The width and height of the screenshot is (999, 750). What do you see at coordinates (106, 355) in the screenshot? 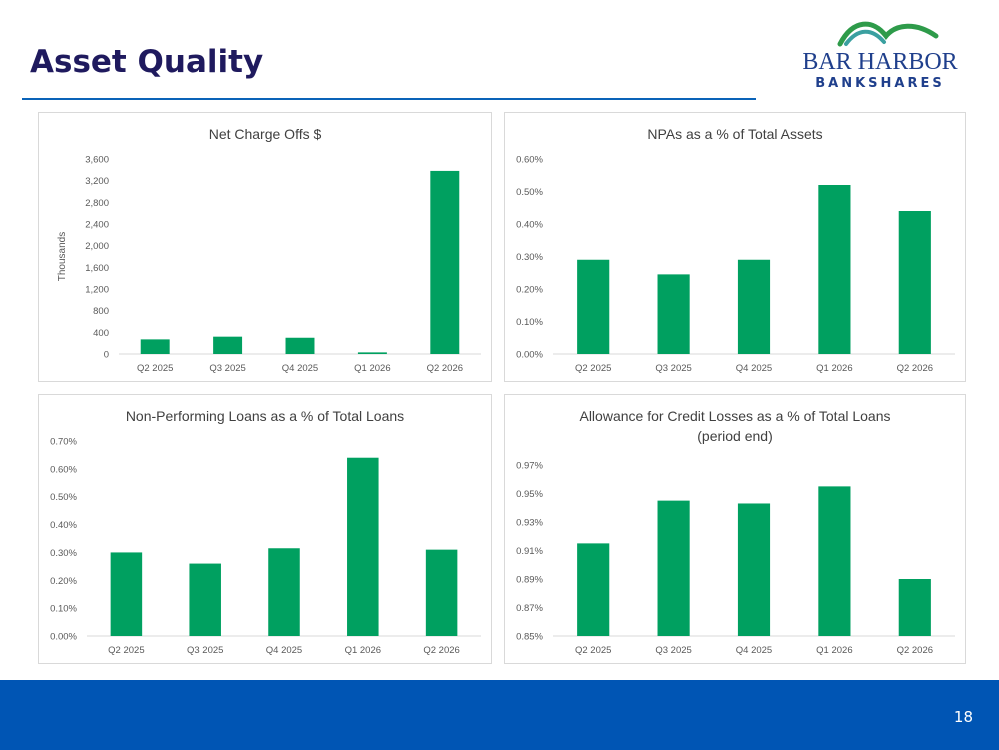
I see `y-tick-label: 0` at bounding box center [106, 355].